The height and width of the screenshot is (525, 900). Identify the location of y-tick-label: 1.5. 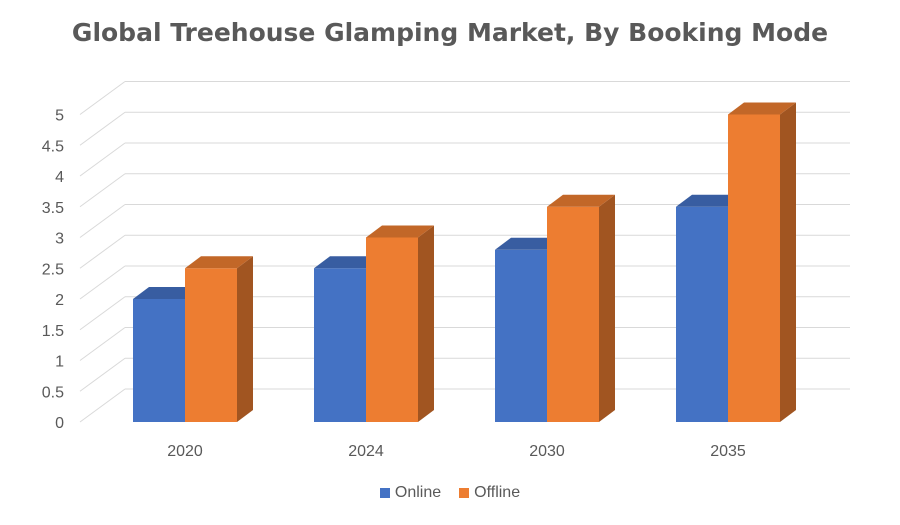
(53, 331).